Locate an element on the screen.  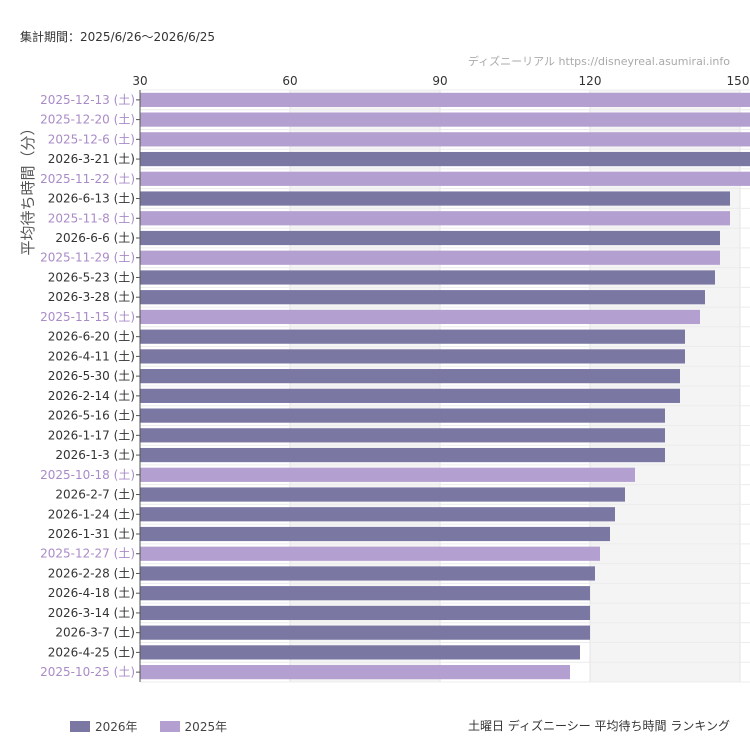
x-tick-label: 60 is located at coordinates (289, 81).